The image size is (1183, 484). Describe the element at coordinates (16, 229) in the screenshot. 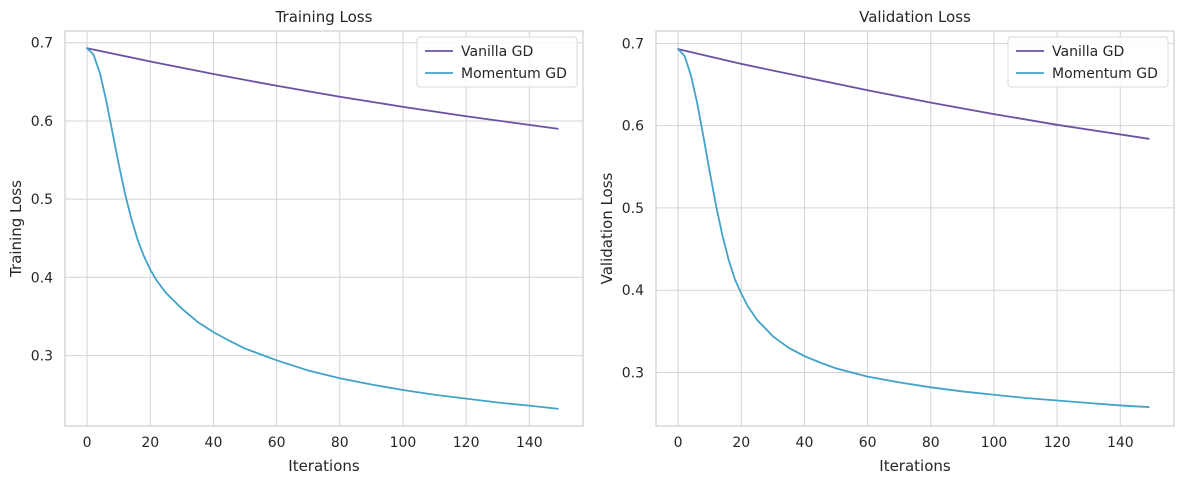

I see `y-axis-label: Training Loss` at that location.